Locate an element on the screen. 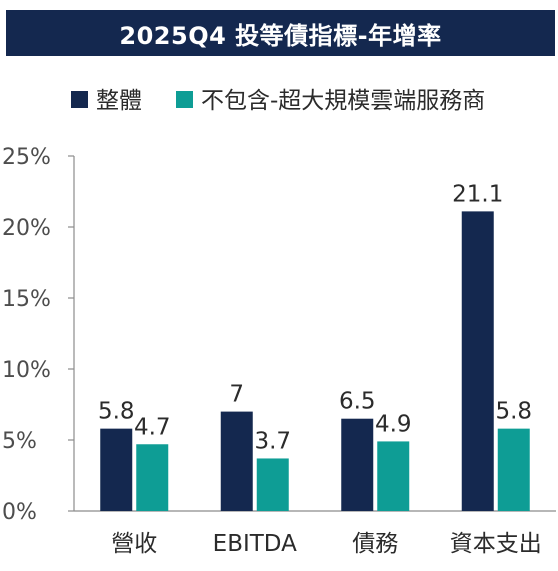 Image resolution: width=558 pixels, height=571 pixels. value-label-overall: 7 is located at coordinates (236, 395).